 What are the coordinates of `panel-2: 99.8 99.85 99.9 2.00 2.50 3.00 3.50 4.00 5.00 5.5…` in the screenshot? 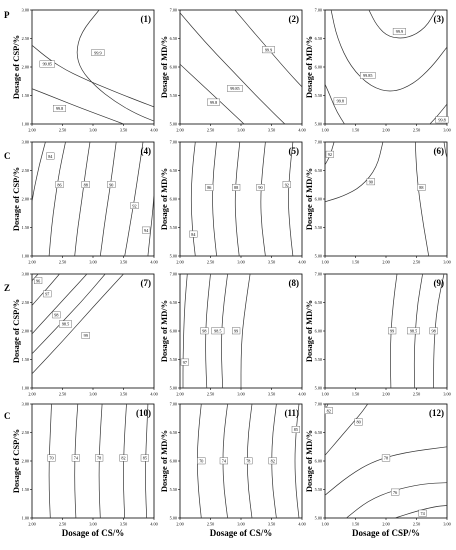 It's located at (232, 70).